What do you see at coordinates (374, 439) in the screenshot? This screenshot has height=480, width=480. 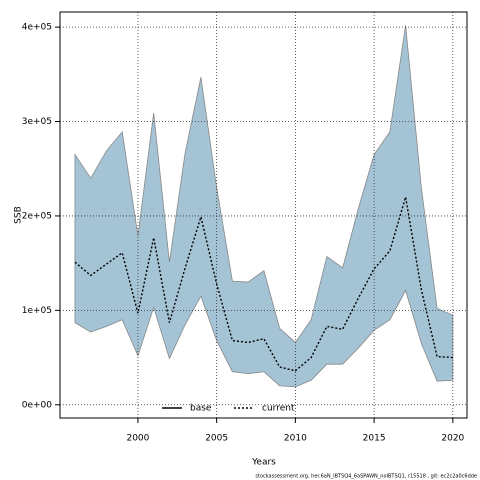 I see `x-tick-label: 2015` at bounding box center [374, 439].